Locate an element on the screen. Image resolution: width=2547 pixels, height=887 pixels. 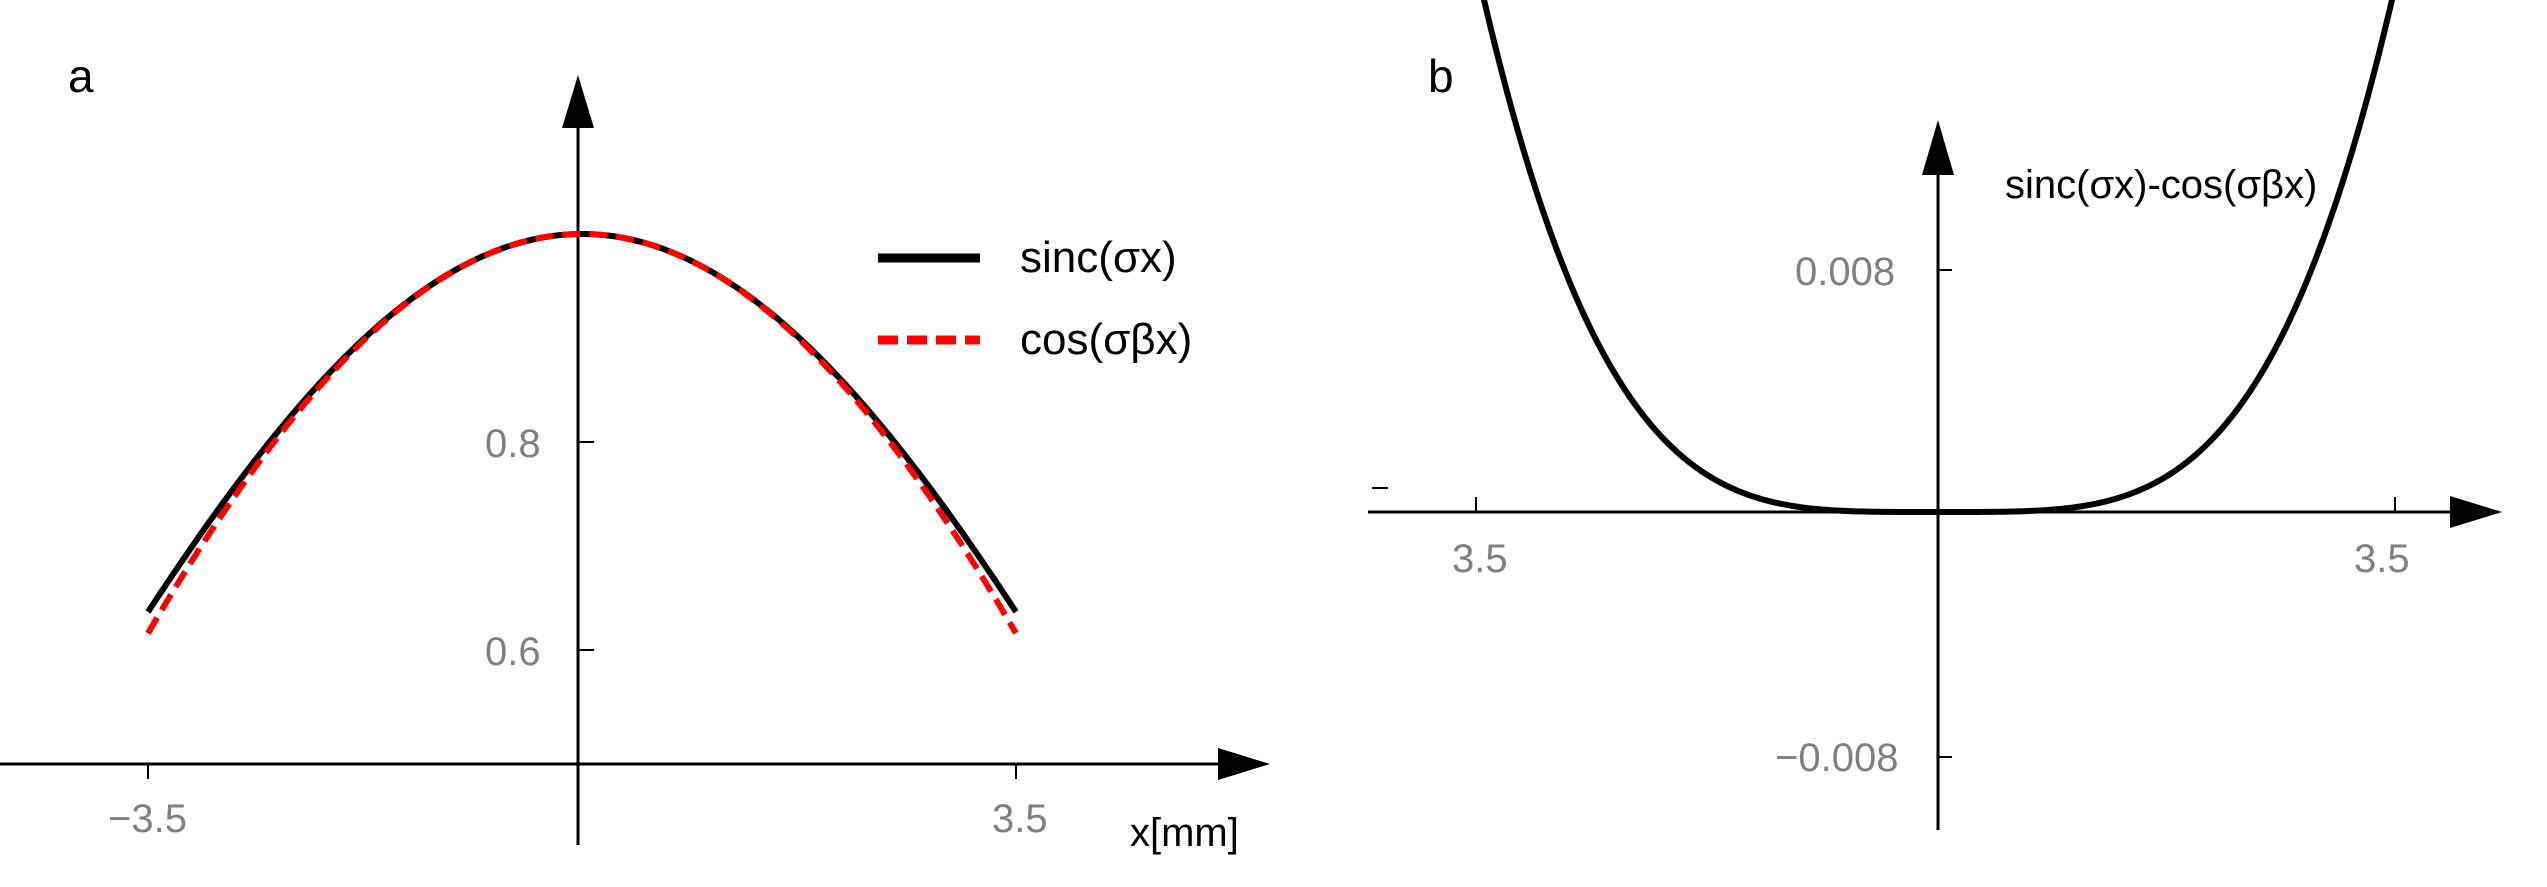
panel-b-y-tick-label-bottom: −0.008 is located at coordinates (1836, 758).